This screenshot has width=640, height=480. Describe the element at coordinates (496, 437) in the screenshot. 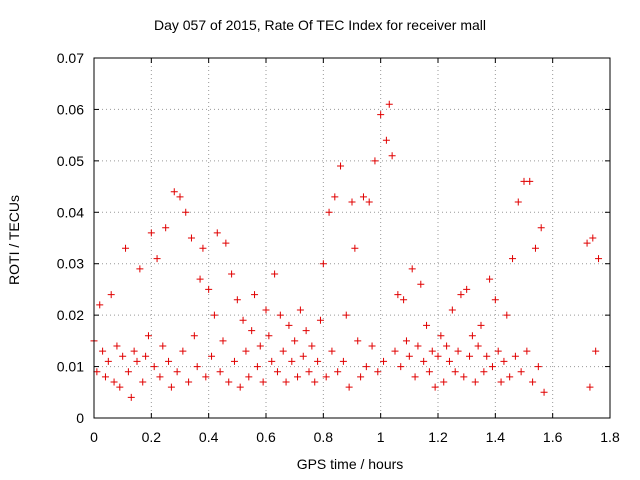

I see `x-tick-label: 1.4` at that location.